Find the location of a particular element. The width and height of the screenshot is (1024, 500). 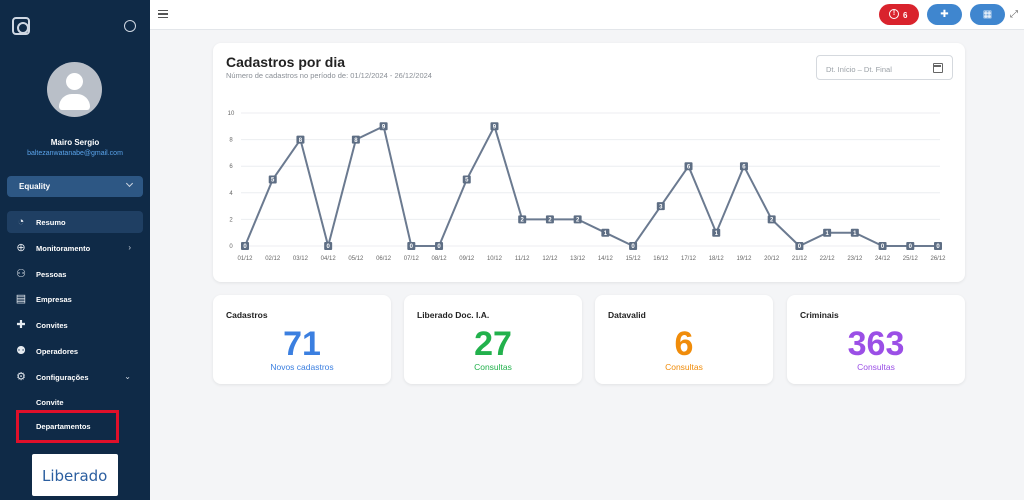

x-tick-label: 22/12 is located at coordinates (828, 259).